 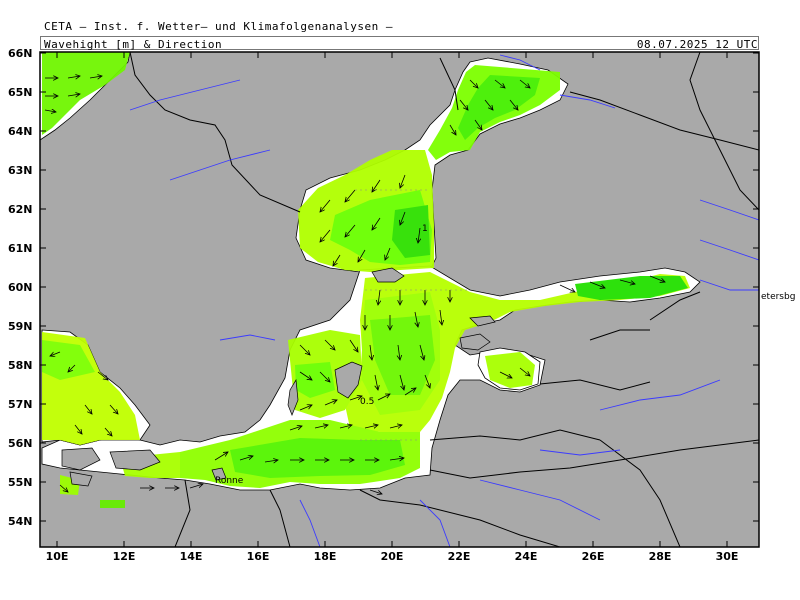 What do you see at coordinates (20, 209) in the screenshot?
I see `lat-label: 62N` at bounding box center [20, 209].